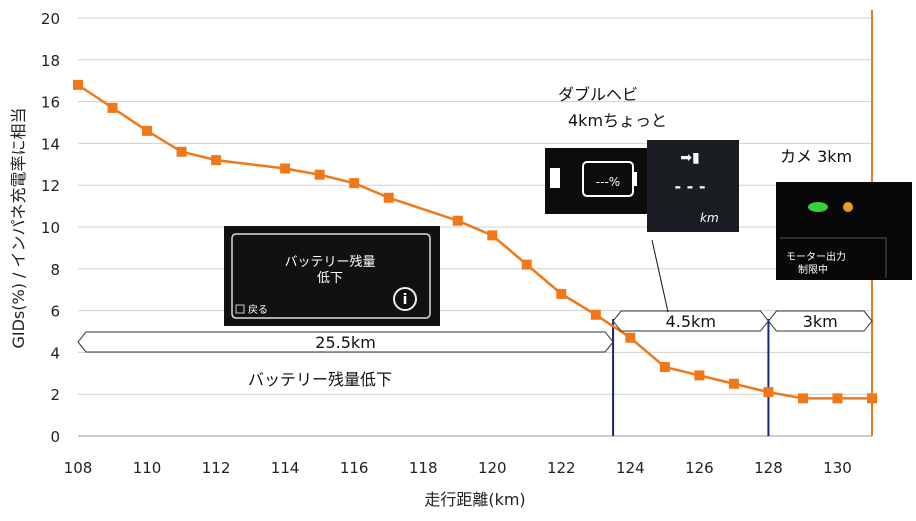 The width and height of the screenshot is (916, 521). I want to click on x-tick-8: 124, so click(630, 468).